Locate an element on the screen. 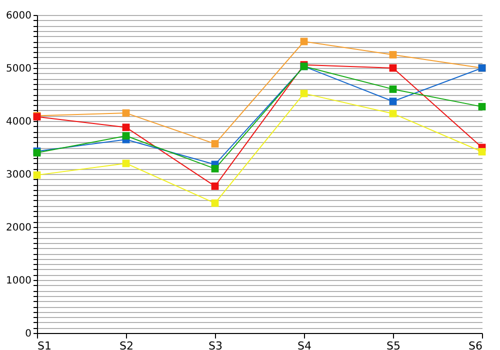 This screenshot has width=500, height=350. y-tick-label: 6000 is located at coordinates (19, 16).